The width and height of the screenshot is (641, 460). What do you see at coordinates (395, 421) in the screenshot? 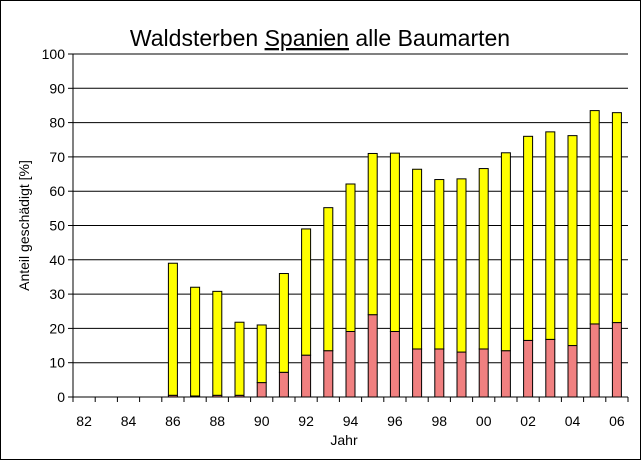
I see `x-tick-label: 96` at bounding box center [395, 421].